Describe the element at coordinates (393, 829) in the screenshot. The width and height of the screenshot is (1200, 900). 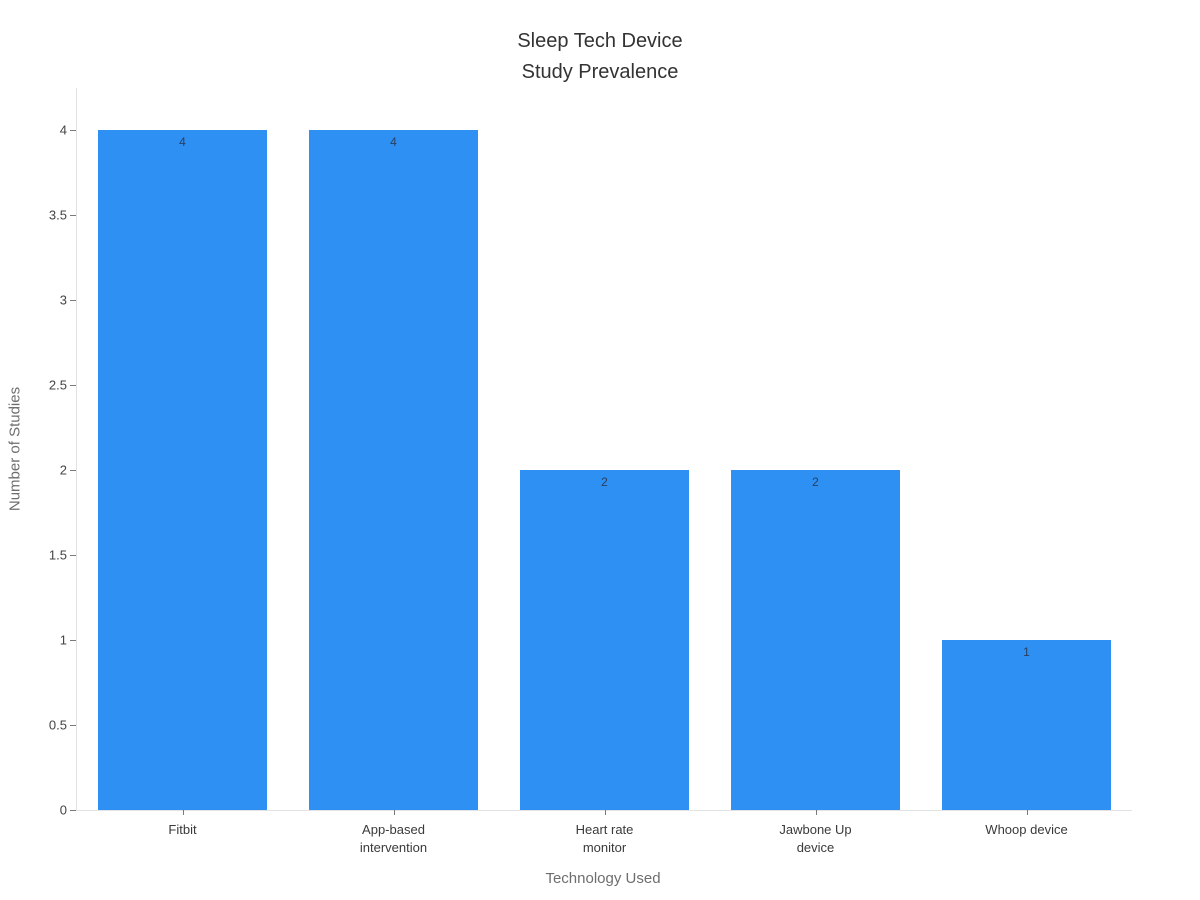
I see `x-axis-tick-label-line: App-based` at that location.